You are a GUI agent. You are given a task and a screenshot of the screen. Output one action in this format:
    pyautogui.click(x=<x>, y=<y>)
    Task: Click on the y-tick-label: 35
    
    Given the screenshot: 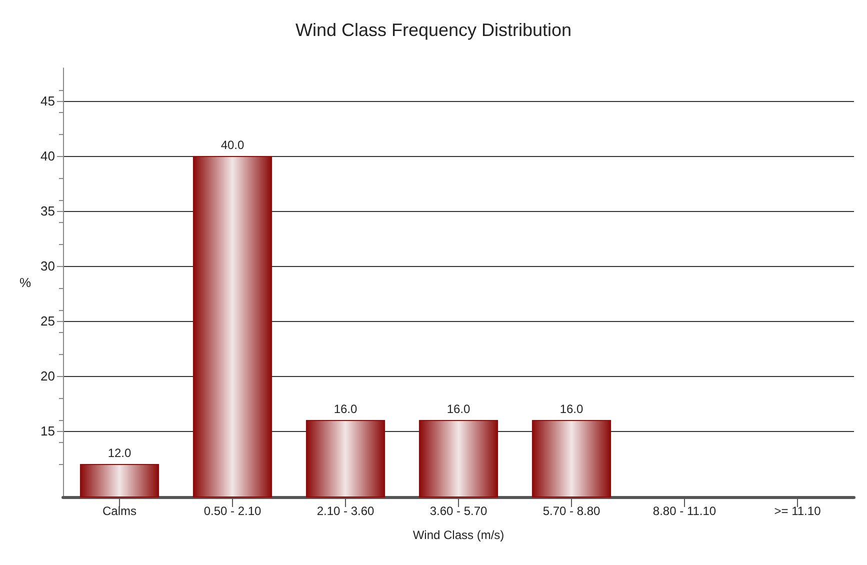 What is the action you would take?
    pyautogui.click(x=47, y=211)
    